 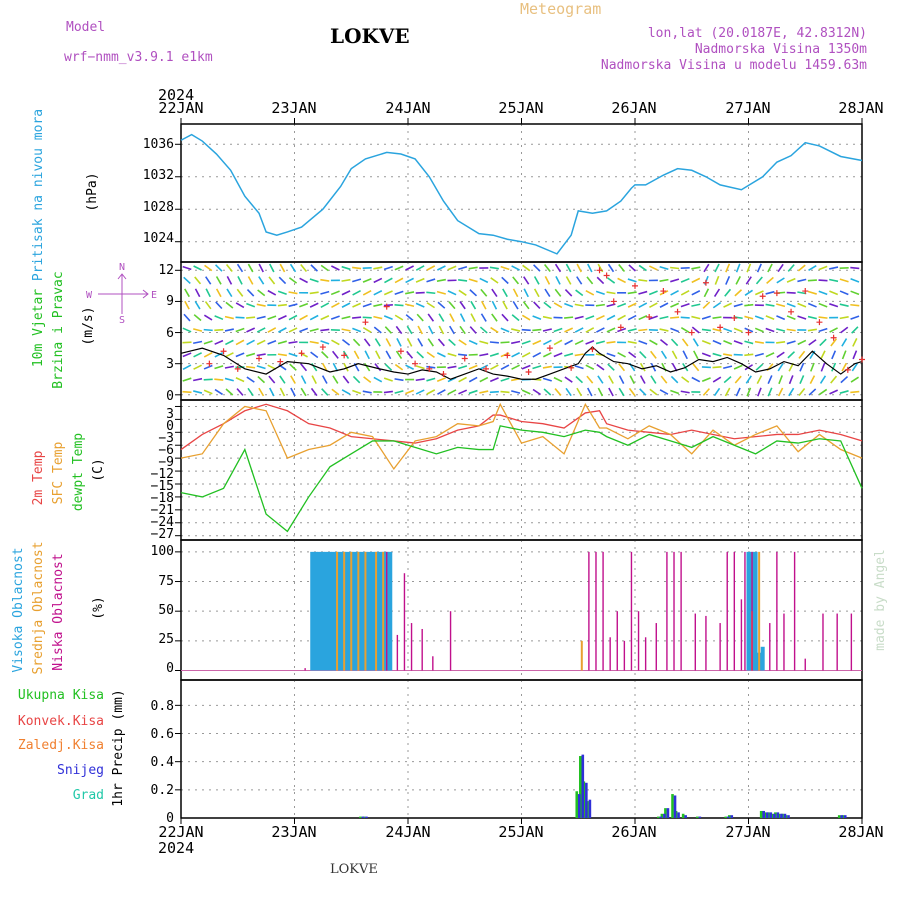 What do you see at coordinates (370, 36) in the screenshot?
I see `station-title: LOKVE` at bounding box center [370, 36].